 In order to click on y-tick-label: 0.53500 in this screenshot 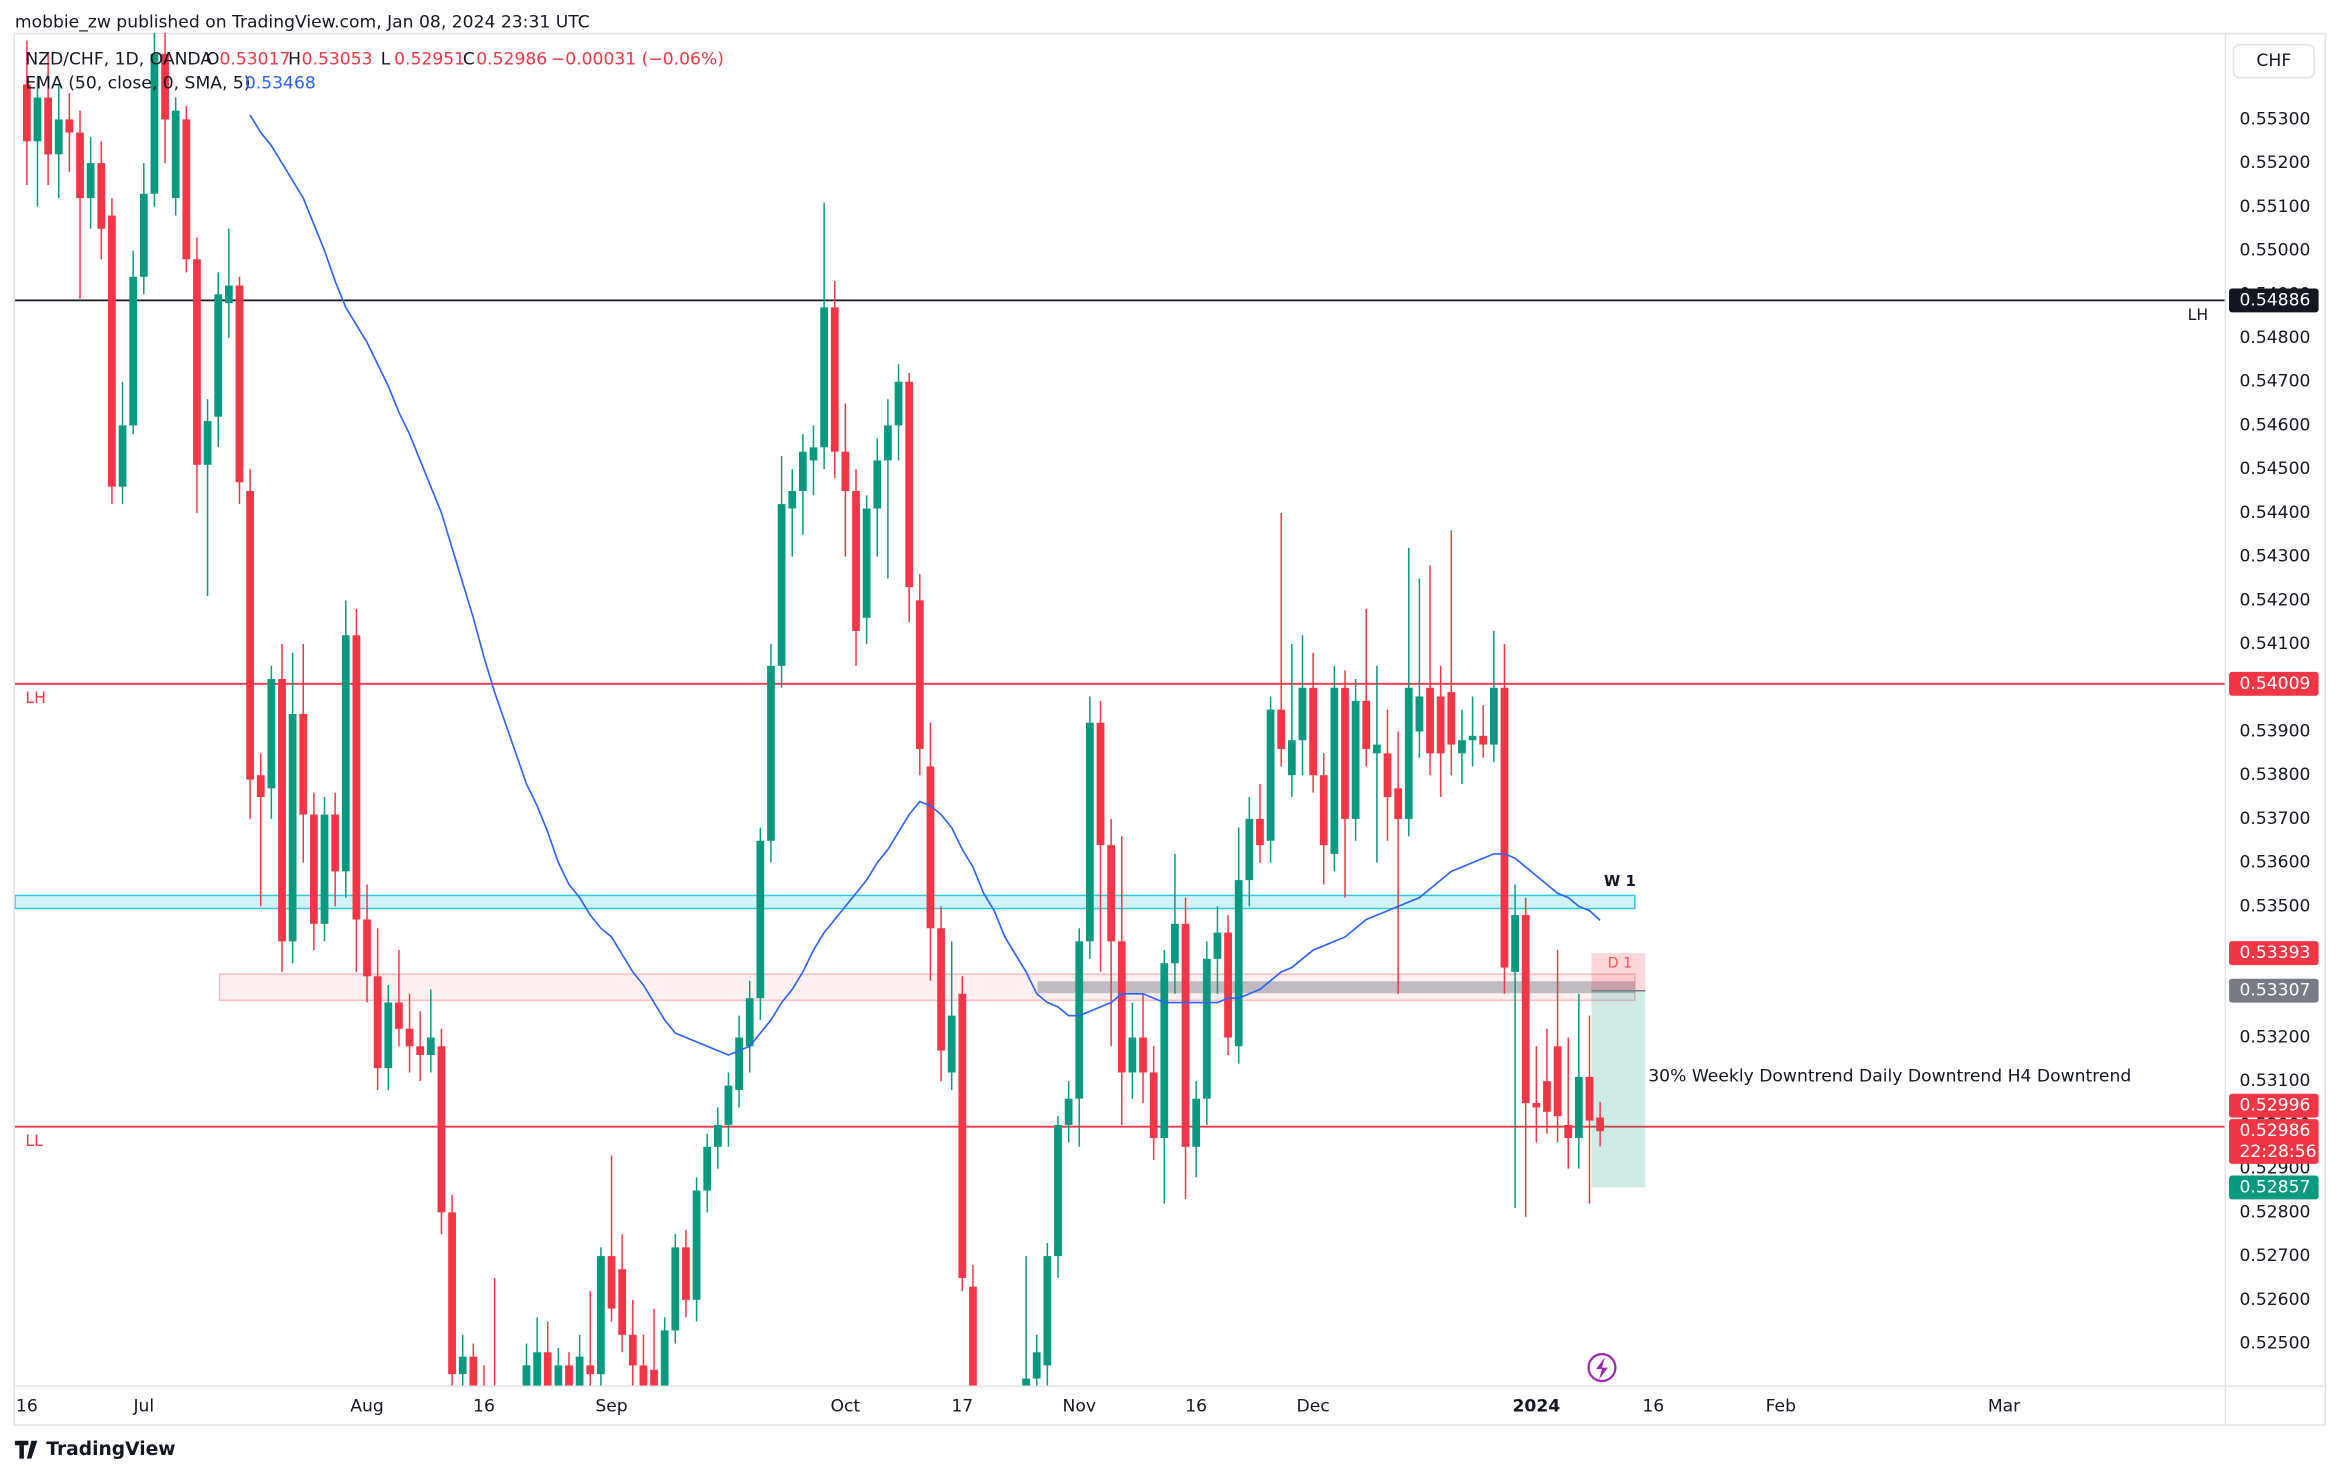, I will do `click(2274, 906)`.